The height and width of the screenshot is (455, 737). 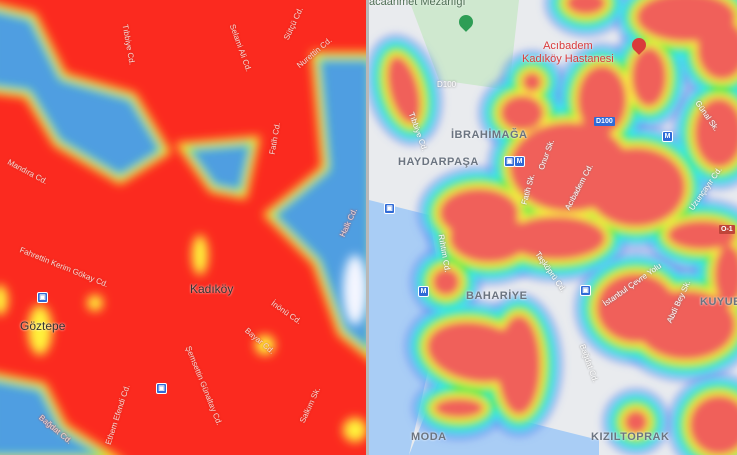 What do you see at coordinates (718, 302) in the screenshot?
I see `district-label-kuyub: KUYUB` at bounding box center [718, 302].